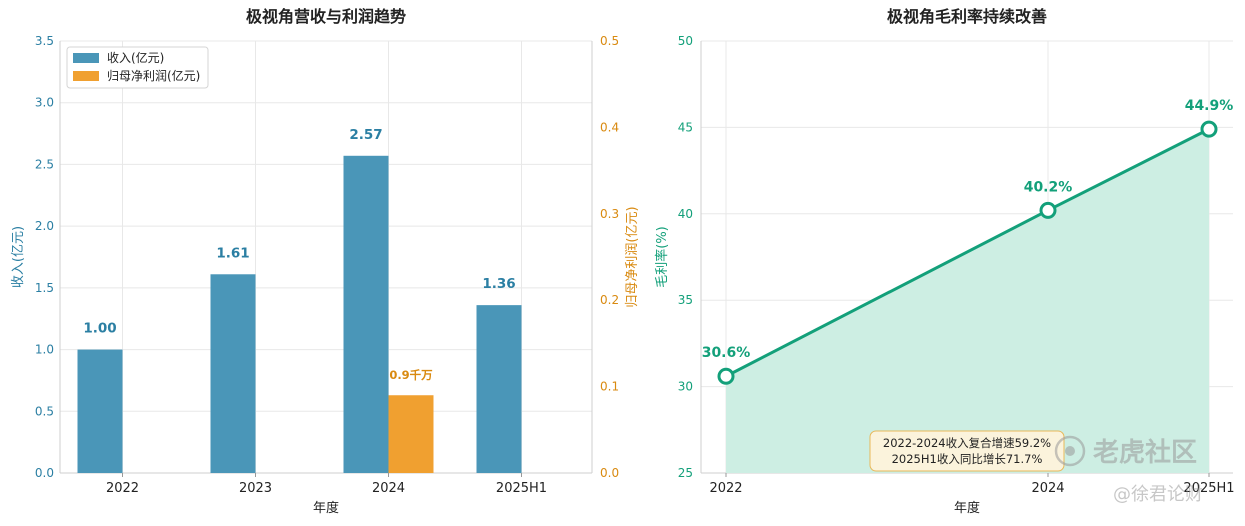  What do you see at coordinates (44, 226) in the screenshot?
I see `left-y-tick-label: 2.0` at bounding box center [44, 226].